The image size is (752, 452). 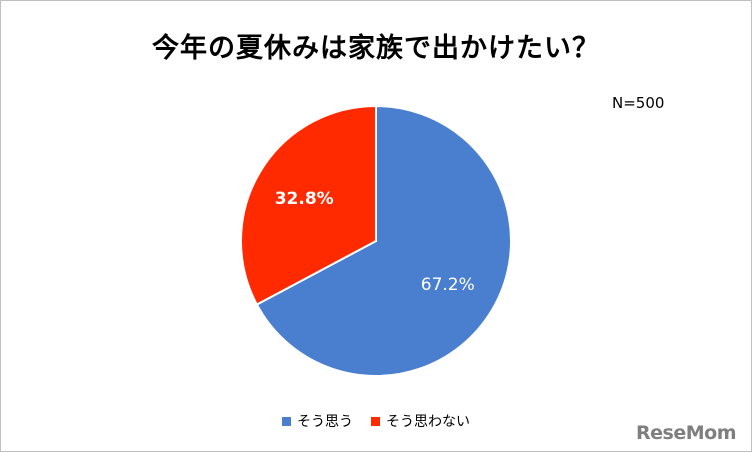 What do you see at coordinates (304, 199) in the screenshot?
I see `pie-label-sou-omowanai: 32.8%` at bounding box center [304, 199].